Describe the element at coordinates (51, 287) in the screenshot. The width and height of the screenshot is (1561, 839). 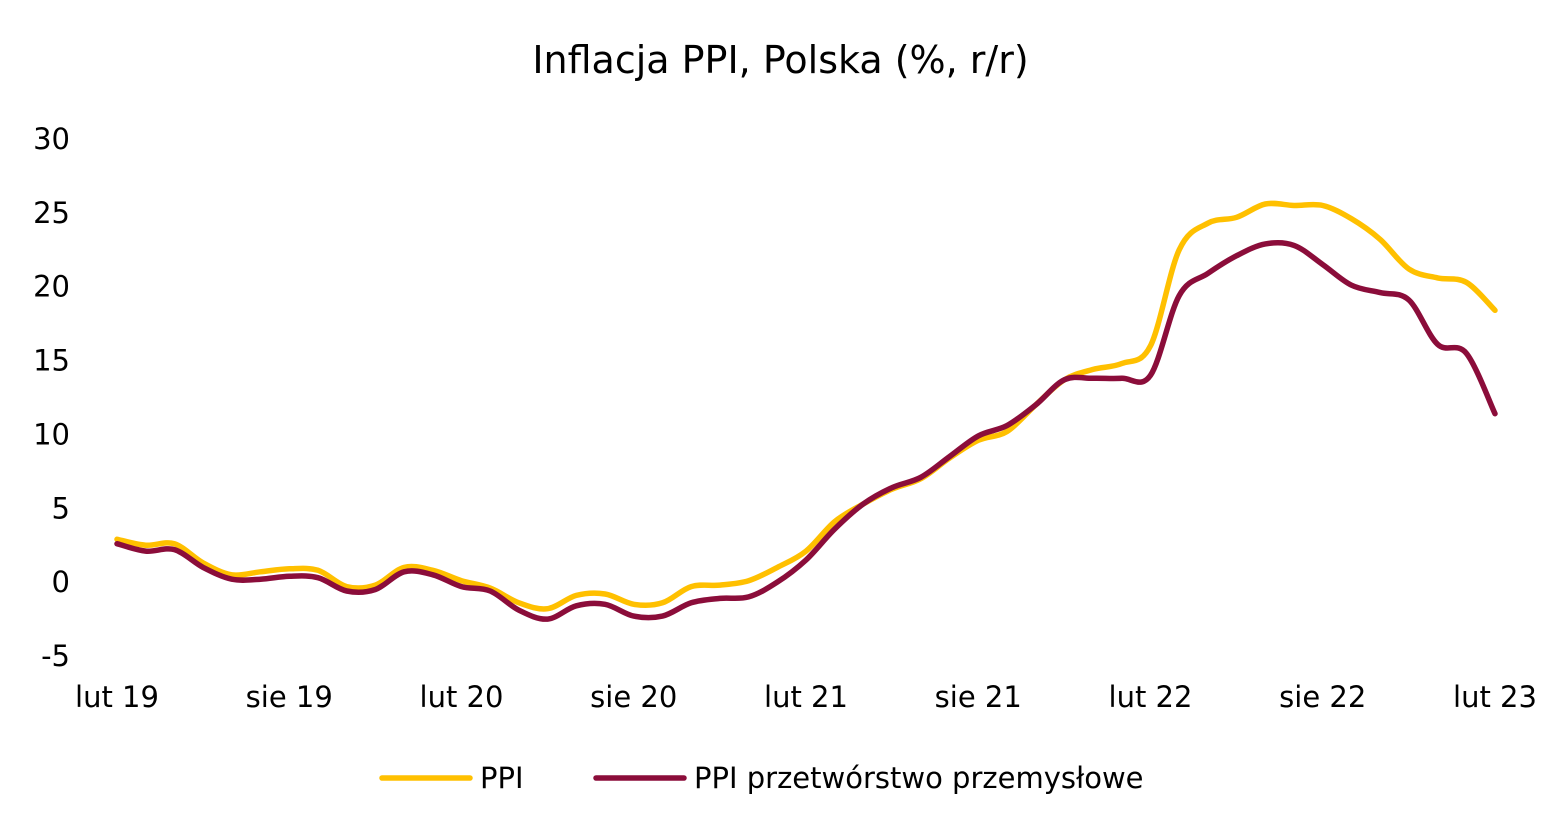
I see `y-tick-label: 20` at that location.